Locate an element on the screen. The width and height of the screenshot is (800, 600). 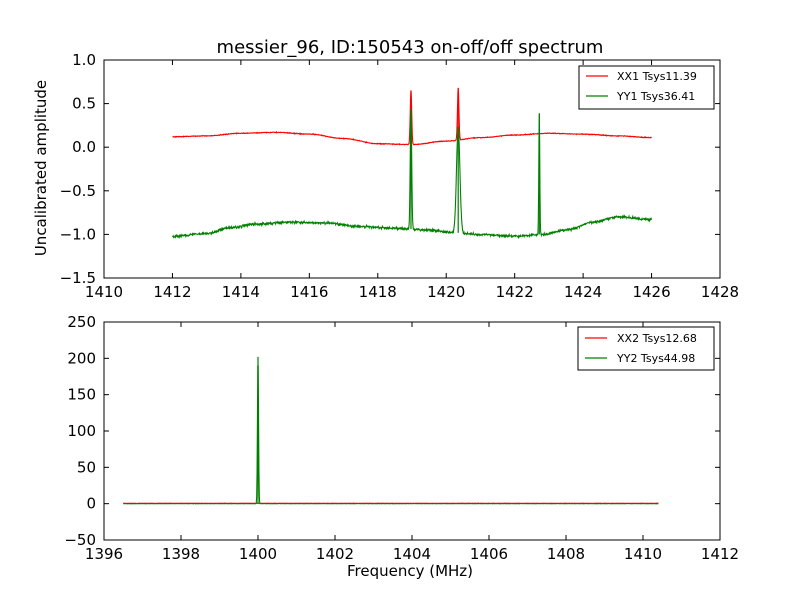
y-tick-label: 0.0 is located at coordinates (84, 147).